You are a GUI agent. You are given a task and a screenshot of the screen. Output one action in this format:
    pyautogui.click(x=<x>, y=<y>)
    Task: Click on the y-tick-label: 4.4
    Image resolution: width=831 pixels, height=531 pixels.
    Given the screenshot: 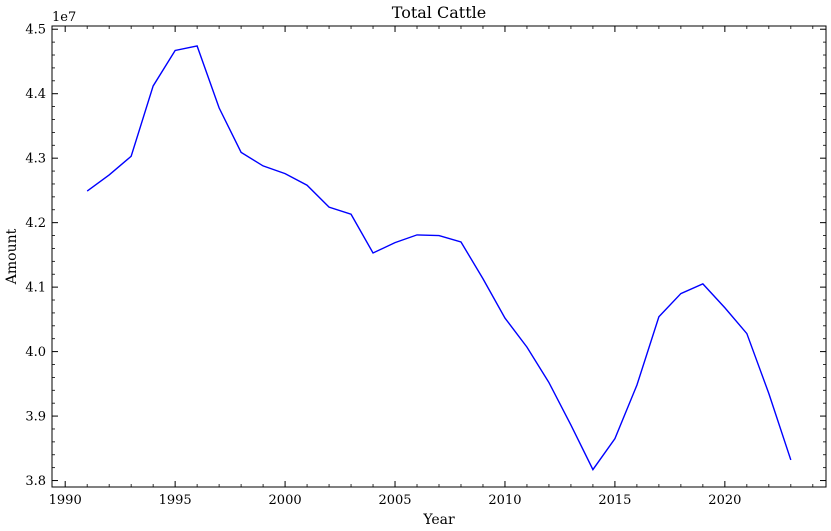 What is the action you would take?
    pyautogui.click(x=35, y=94)
    